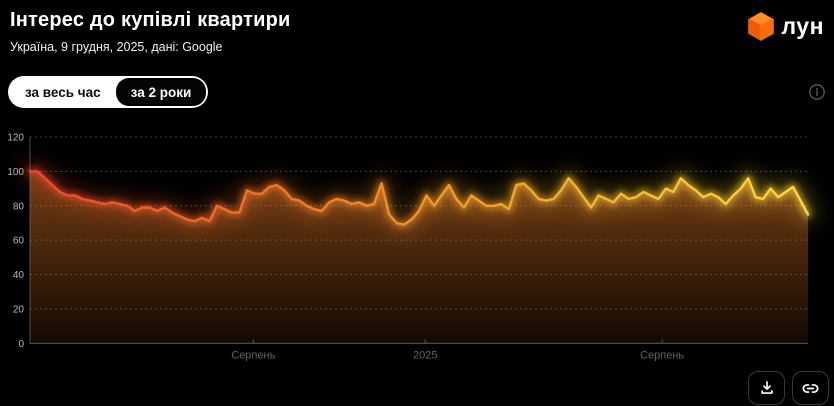 The height and width of the screenshot is (406, 834). I want to click on info-icon, so click(817, 92).